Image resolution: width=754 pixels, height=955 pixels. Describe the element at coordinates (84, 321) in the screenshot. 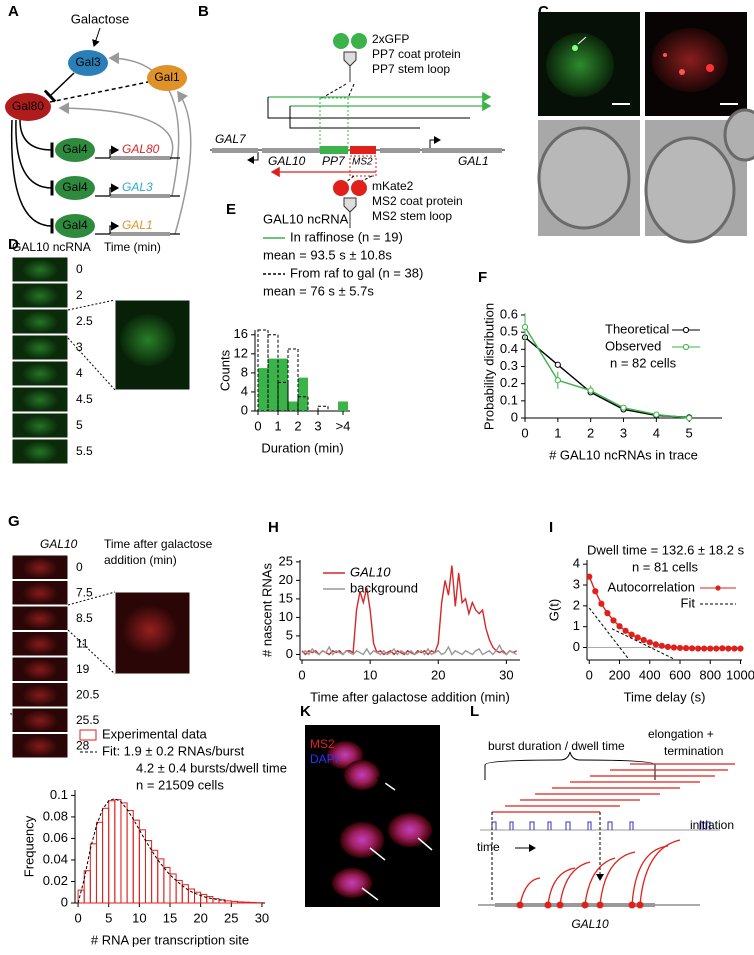

I see `time-label: 2.5` at that location.